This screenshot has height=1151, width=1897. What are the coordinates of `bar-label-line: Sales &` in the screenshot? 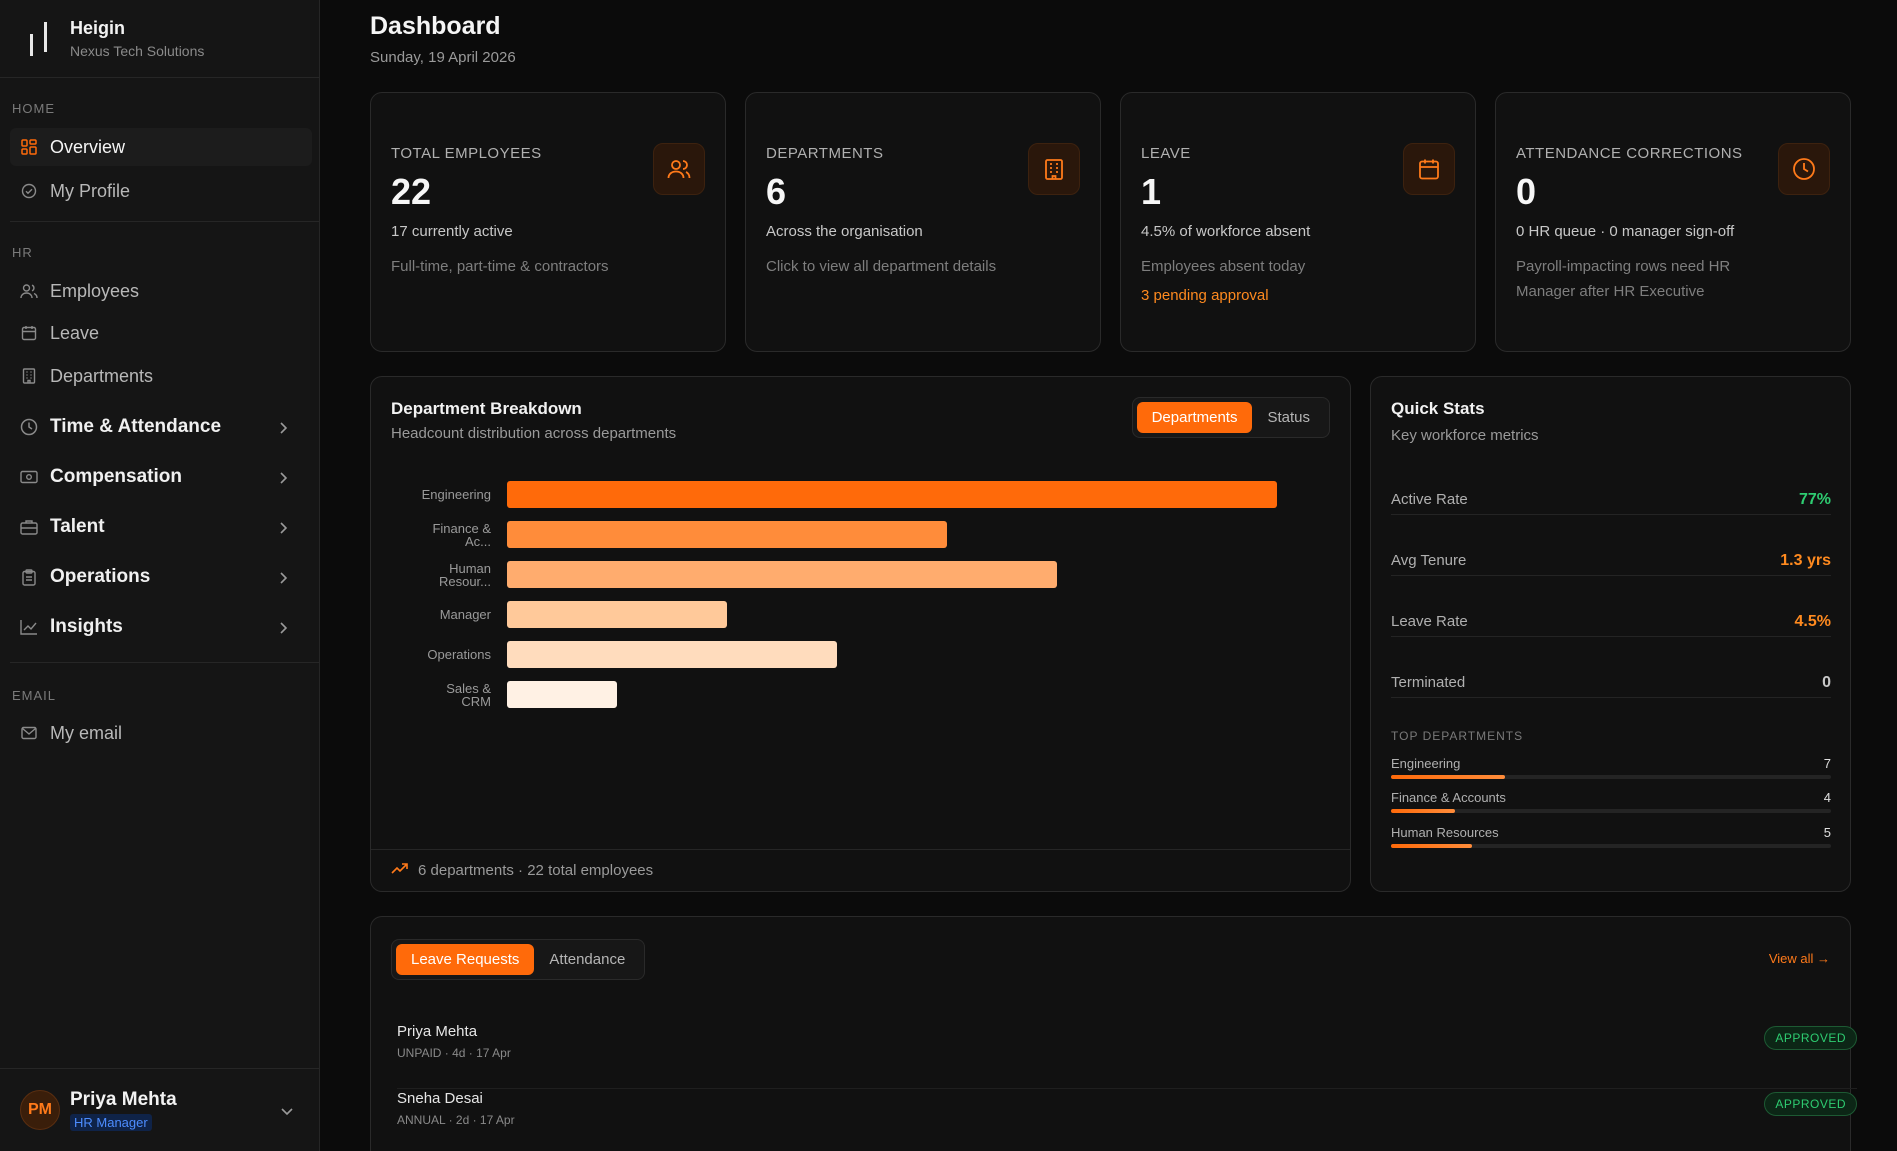 It's located at (468, 688).